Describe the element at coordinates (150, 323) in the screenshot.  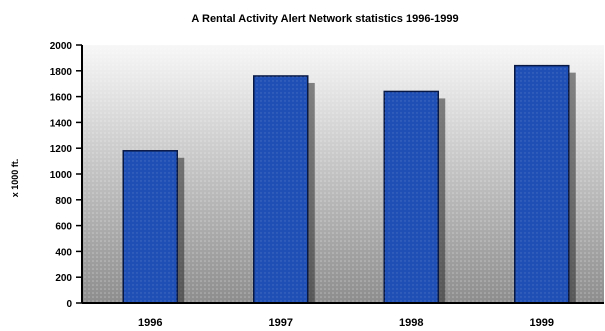
I see `x-tick-label: 1996` at that location.